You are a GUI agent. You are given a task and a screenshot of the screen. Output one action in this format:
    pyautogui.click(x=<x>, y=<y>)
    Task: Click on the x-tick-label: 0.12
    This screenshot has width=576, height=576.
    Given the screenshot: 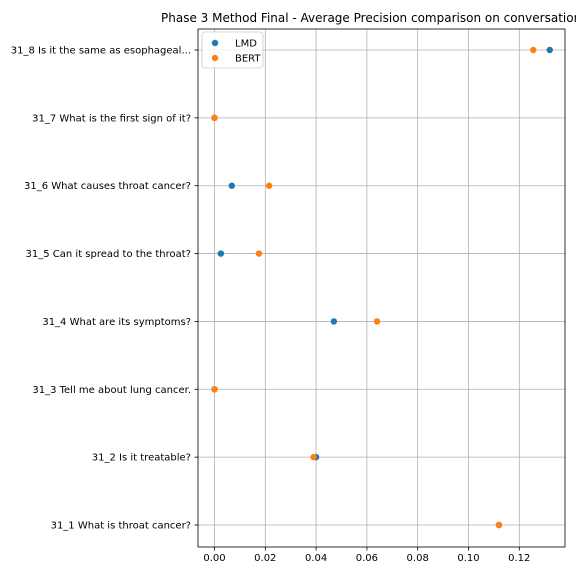 What is the action you would take?
    pyautogui.click(x=519, y=558)
    